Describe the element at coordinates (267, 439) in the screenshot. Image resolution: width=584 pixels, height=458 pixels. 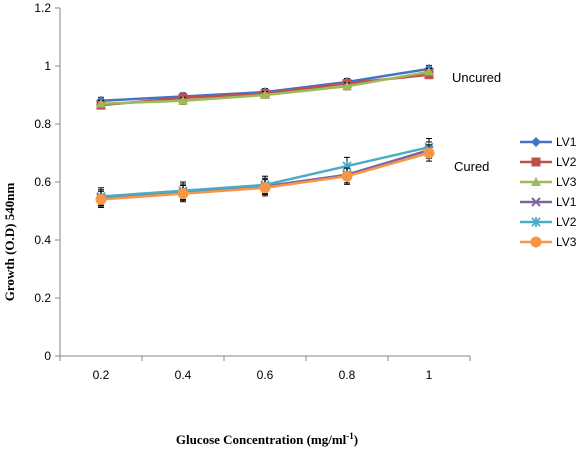
I see `x-axis-title: Glucose Concentration (mg/ml-1)` at that location.